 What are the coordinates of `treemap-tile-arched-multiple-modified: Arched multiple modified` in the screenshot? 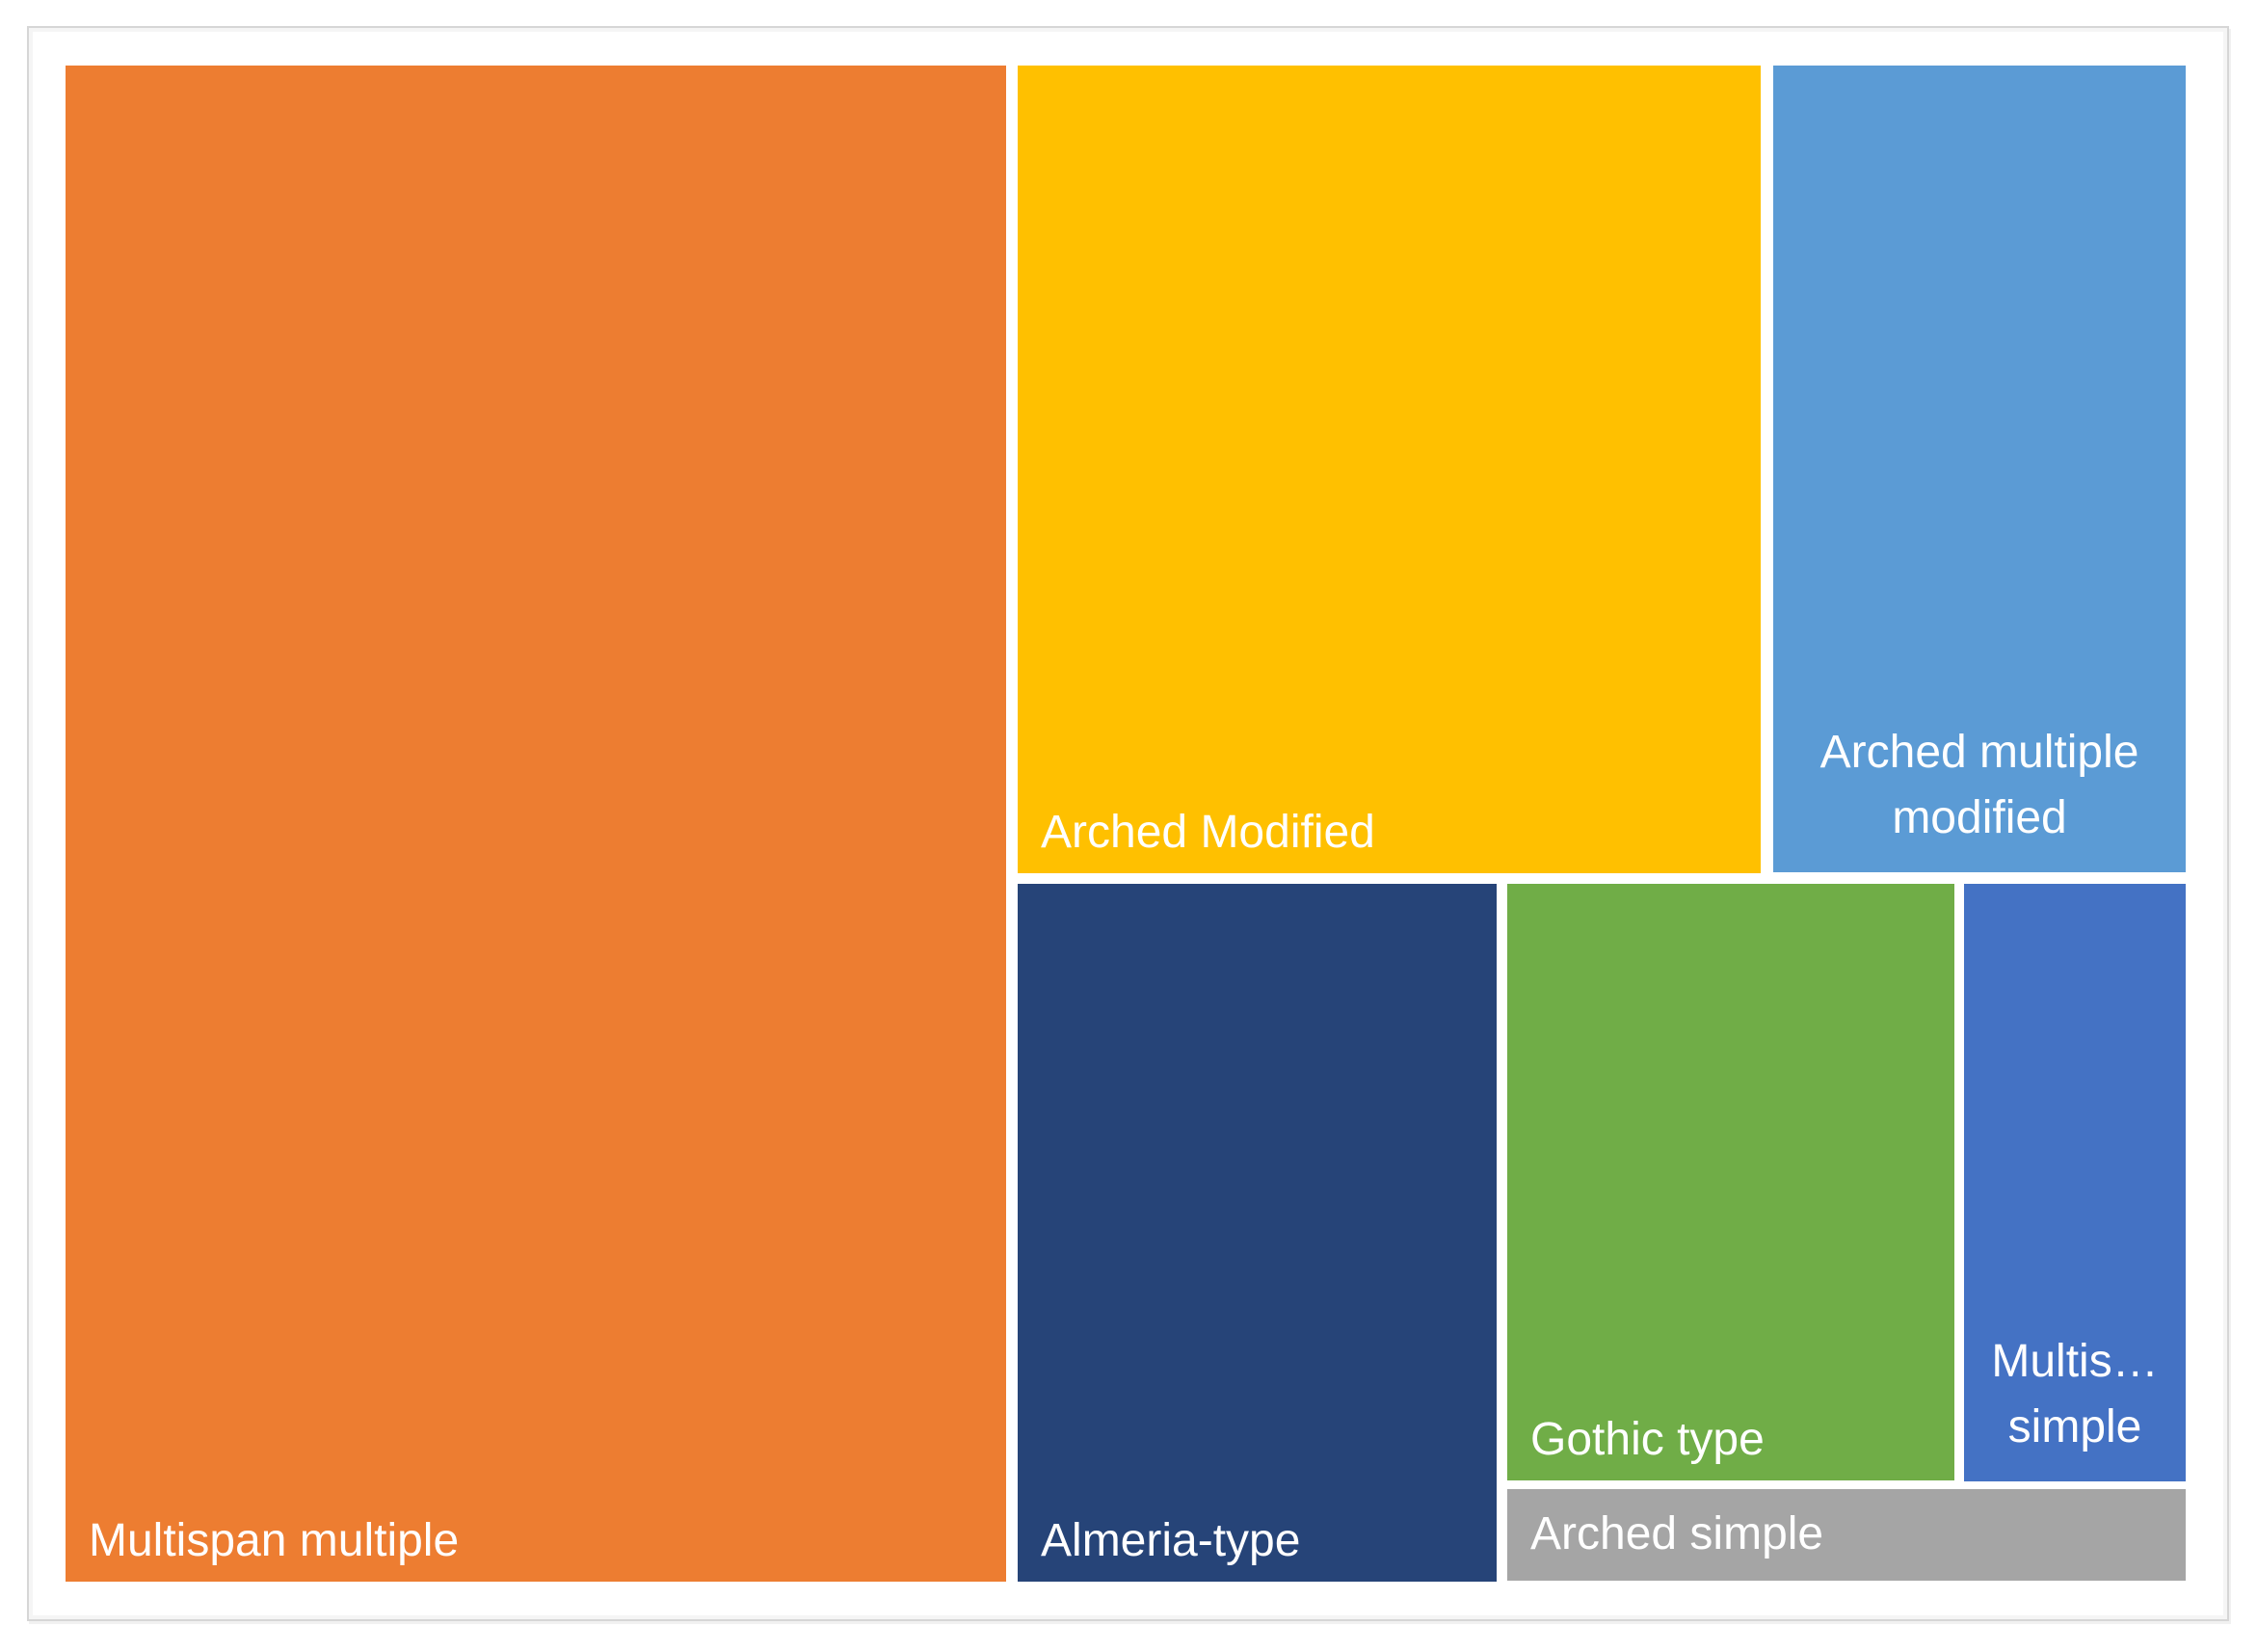 It's located at (1980, 469).